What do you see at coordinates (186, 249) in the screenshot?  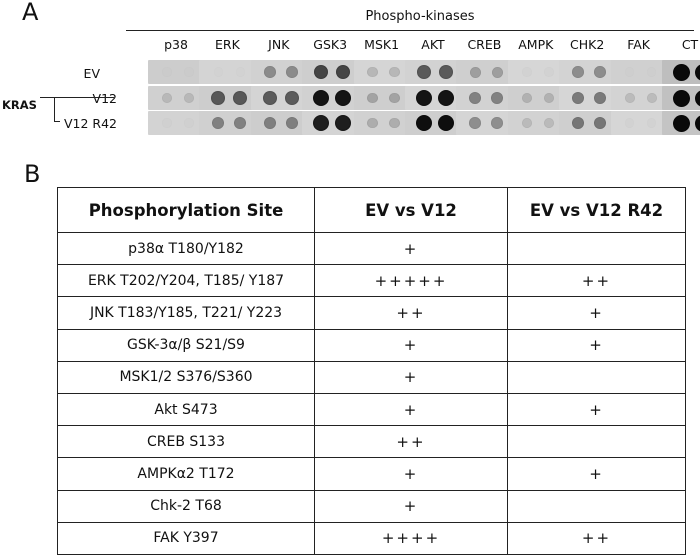 I see `site-cell: p38α T180/Y182` at bounding box center [186, 249].